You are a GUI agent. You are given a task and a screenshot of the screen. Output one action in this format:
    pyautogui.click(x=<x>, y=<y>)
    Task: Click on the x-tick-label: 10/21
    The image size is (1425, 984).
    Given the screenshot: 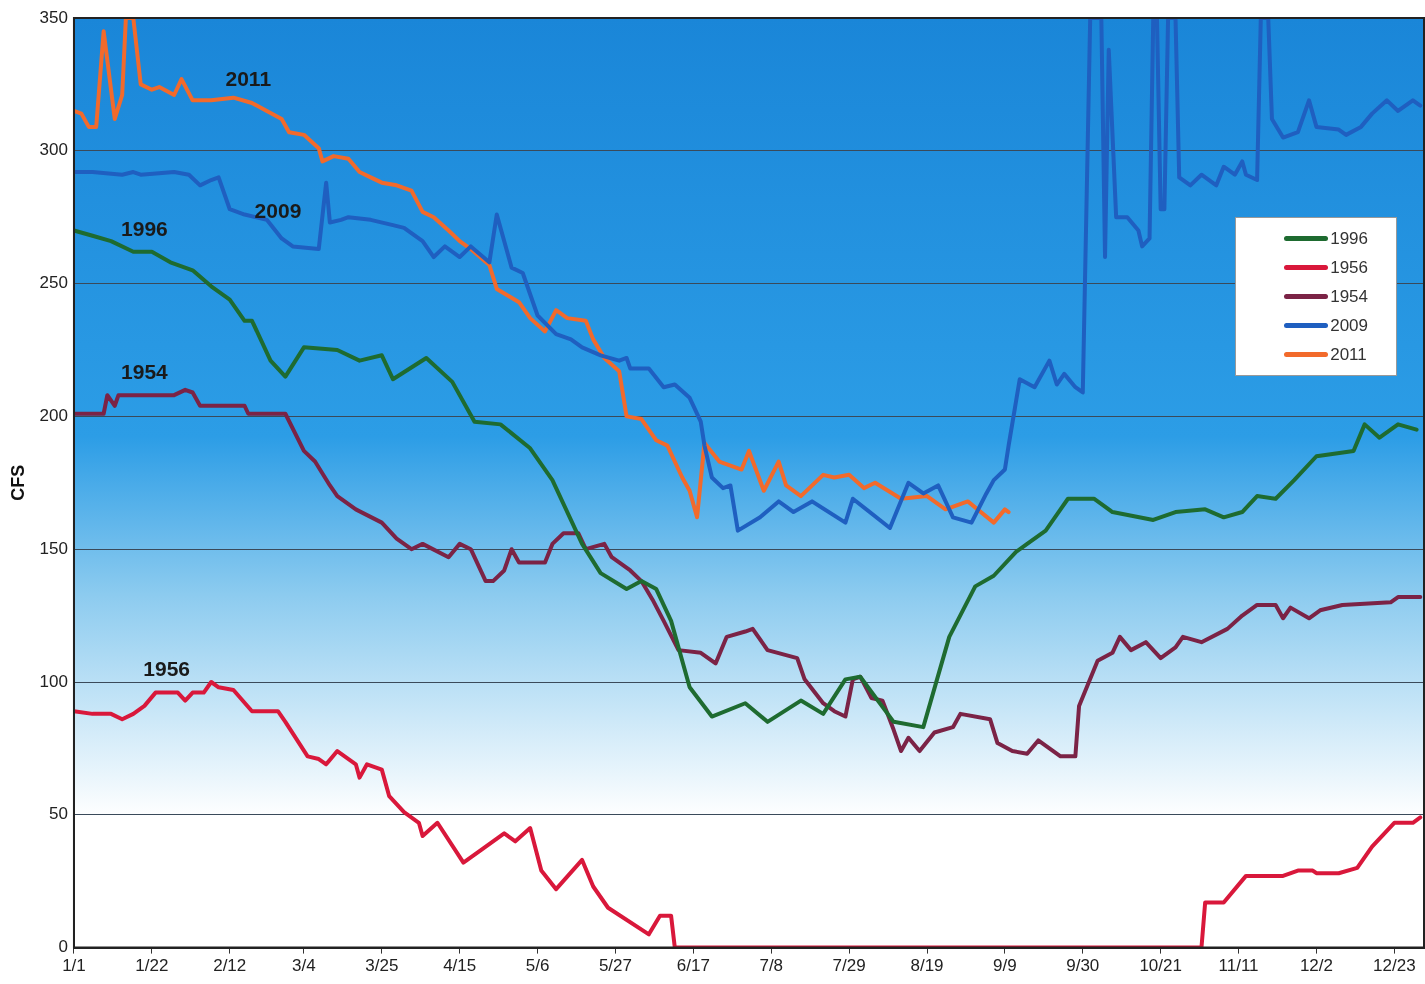 What is the action you would take?
    pyautogui.click(x=1160, y=966)
    